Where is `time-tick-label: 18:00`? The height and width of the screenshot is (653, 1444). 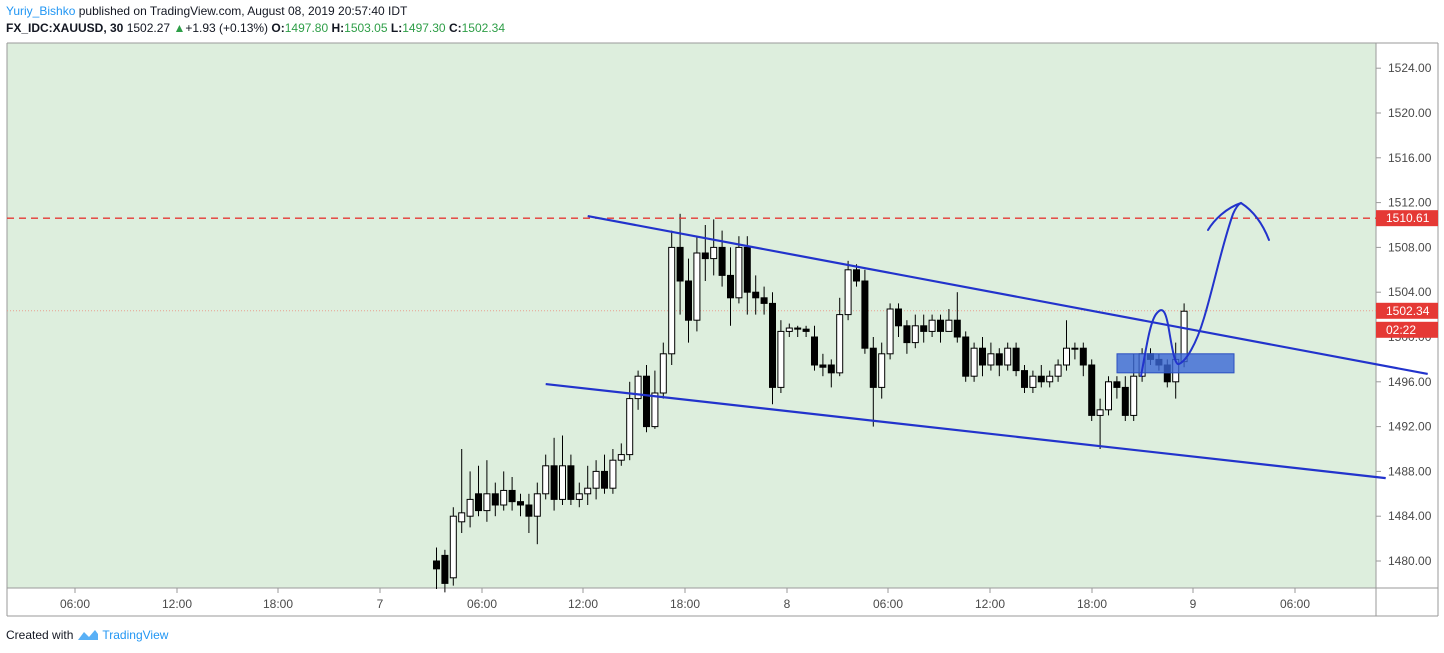 time-tick-label: 18:00 is located at coordinates (1092, 604).